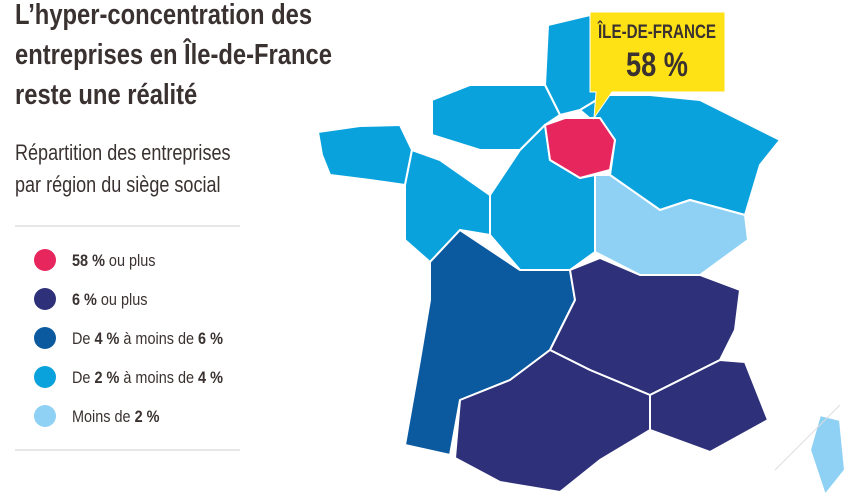  Describe the element at coordinates (807, 437) in the screenshot. I see `inset-line` at that location.